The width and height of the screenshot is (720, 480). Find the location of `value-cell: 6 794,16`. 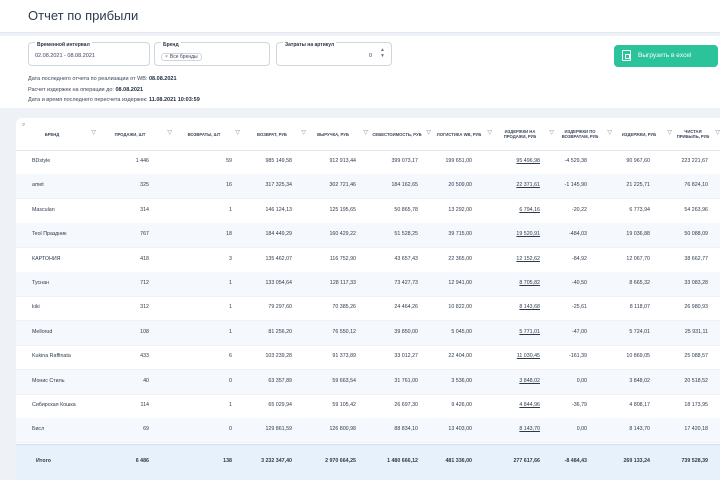

value-cell: 6 794,16 is located at coordinates (529, 209).